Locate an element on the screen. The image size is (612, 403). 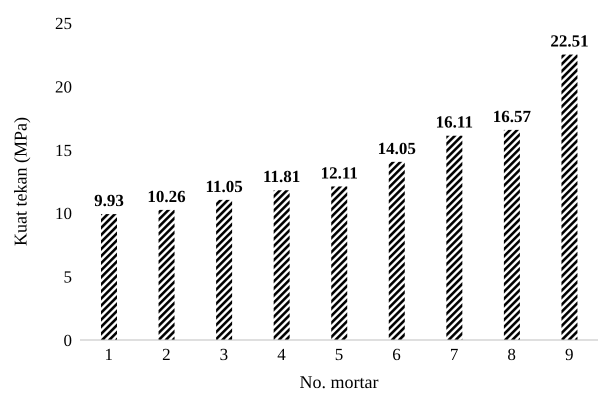
data-label: 14.05 is located at coordinates (397, 148).